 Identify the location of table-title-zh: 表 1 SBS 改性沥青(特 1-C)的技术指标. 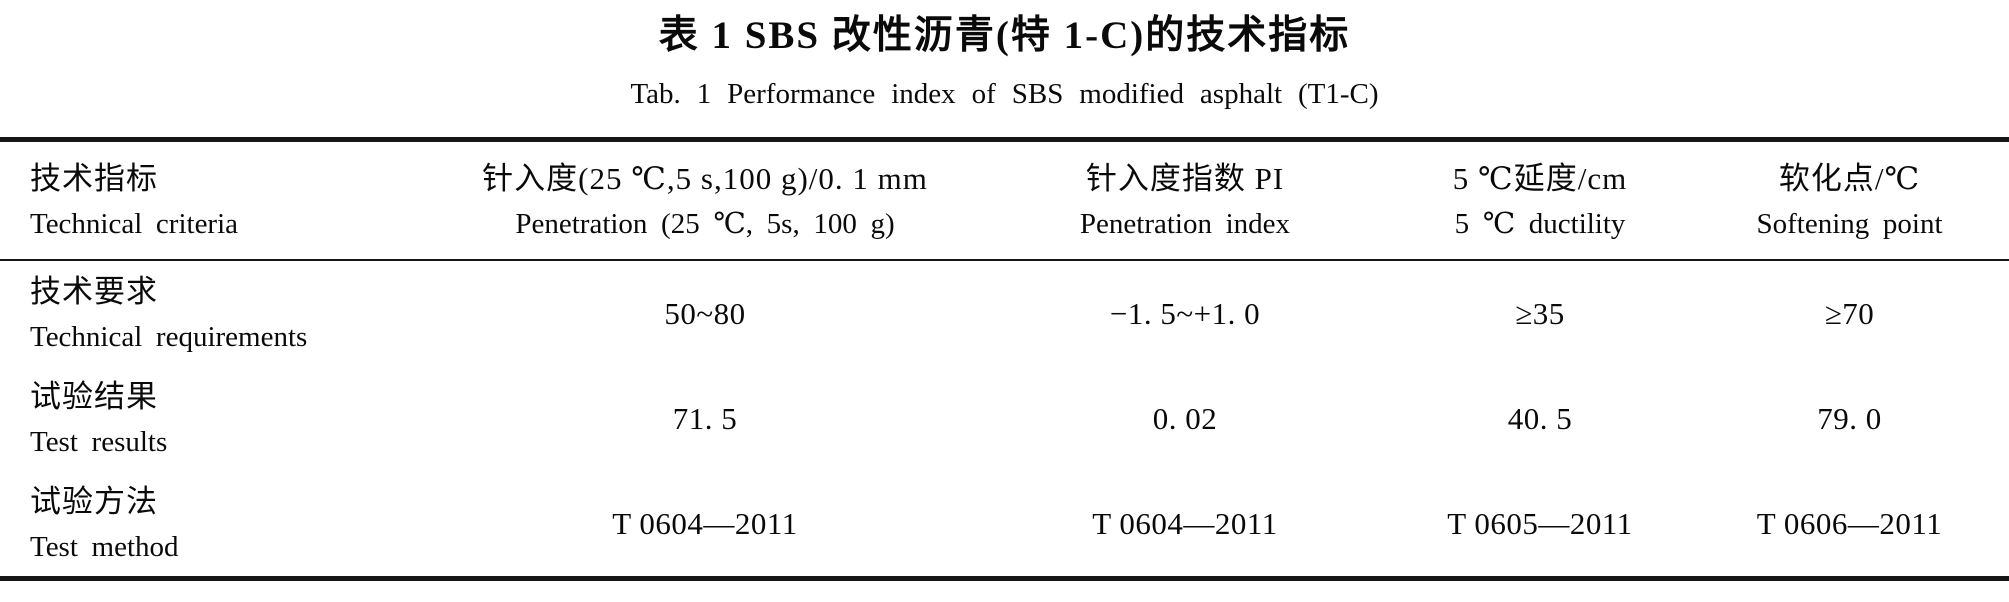
(1004, 35).